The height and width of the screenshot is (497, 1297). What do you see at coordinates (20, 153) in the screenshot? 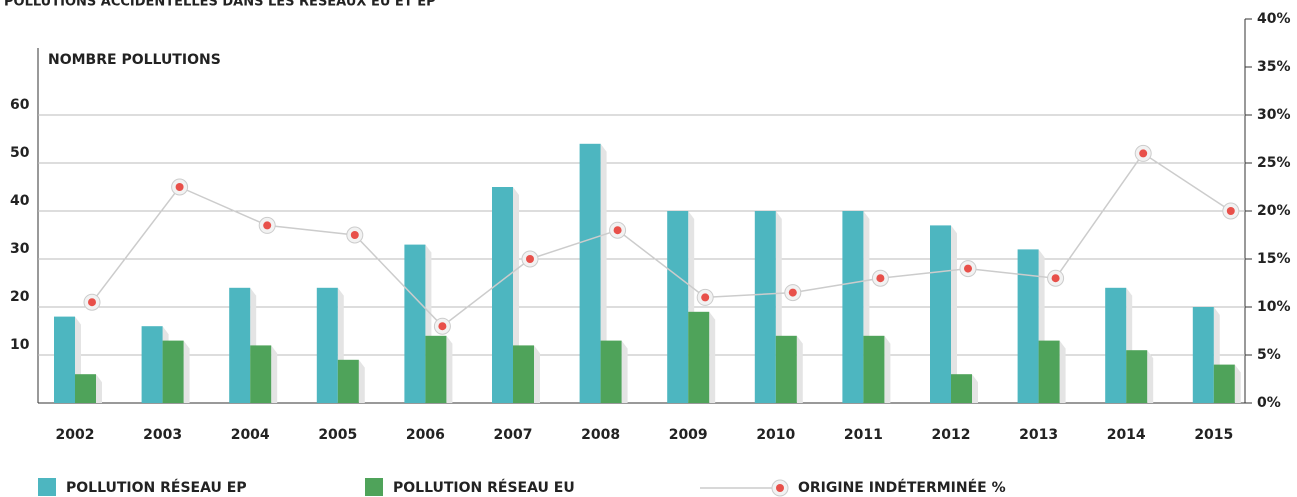
I see `y-tick-label: 50` at bounding box center [20, 153].